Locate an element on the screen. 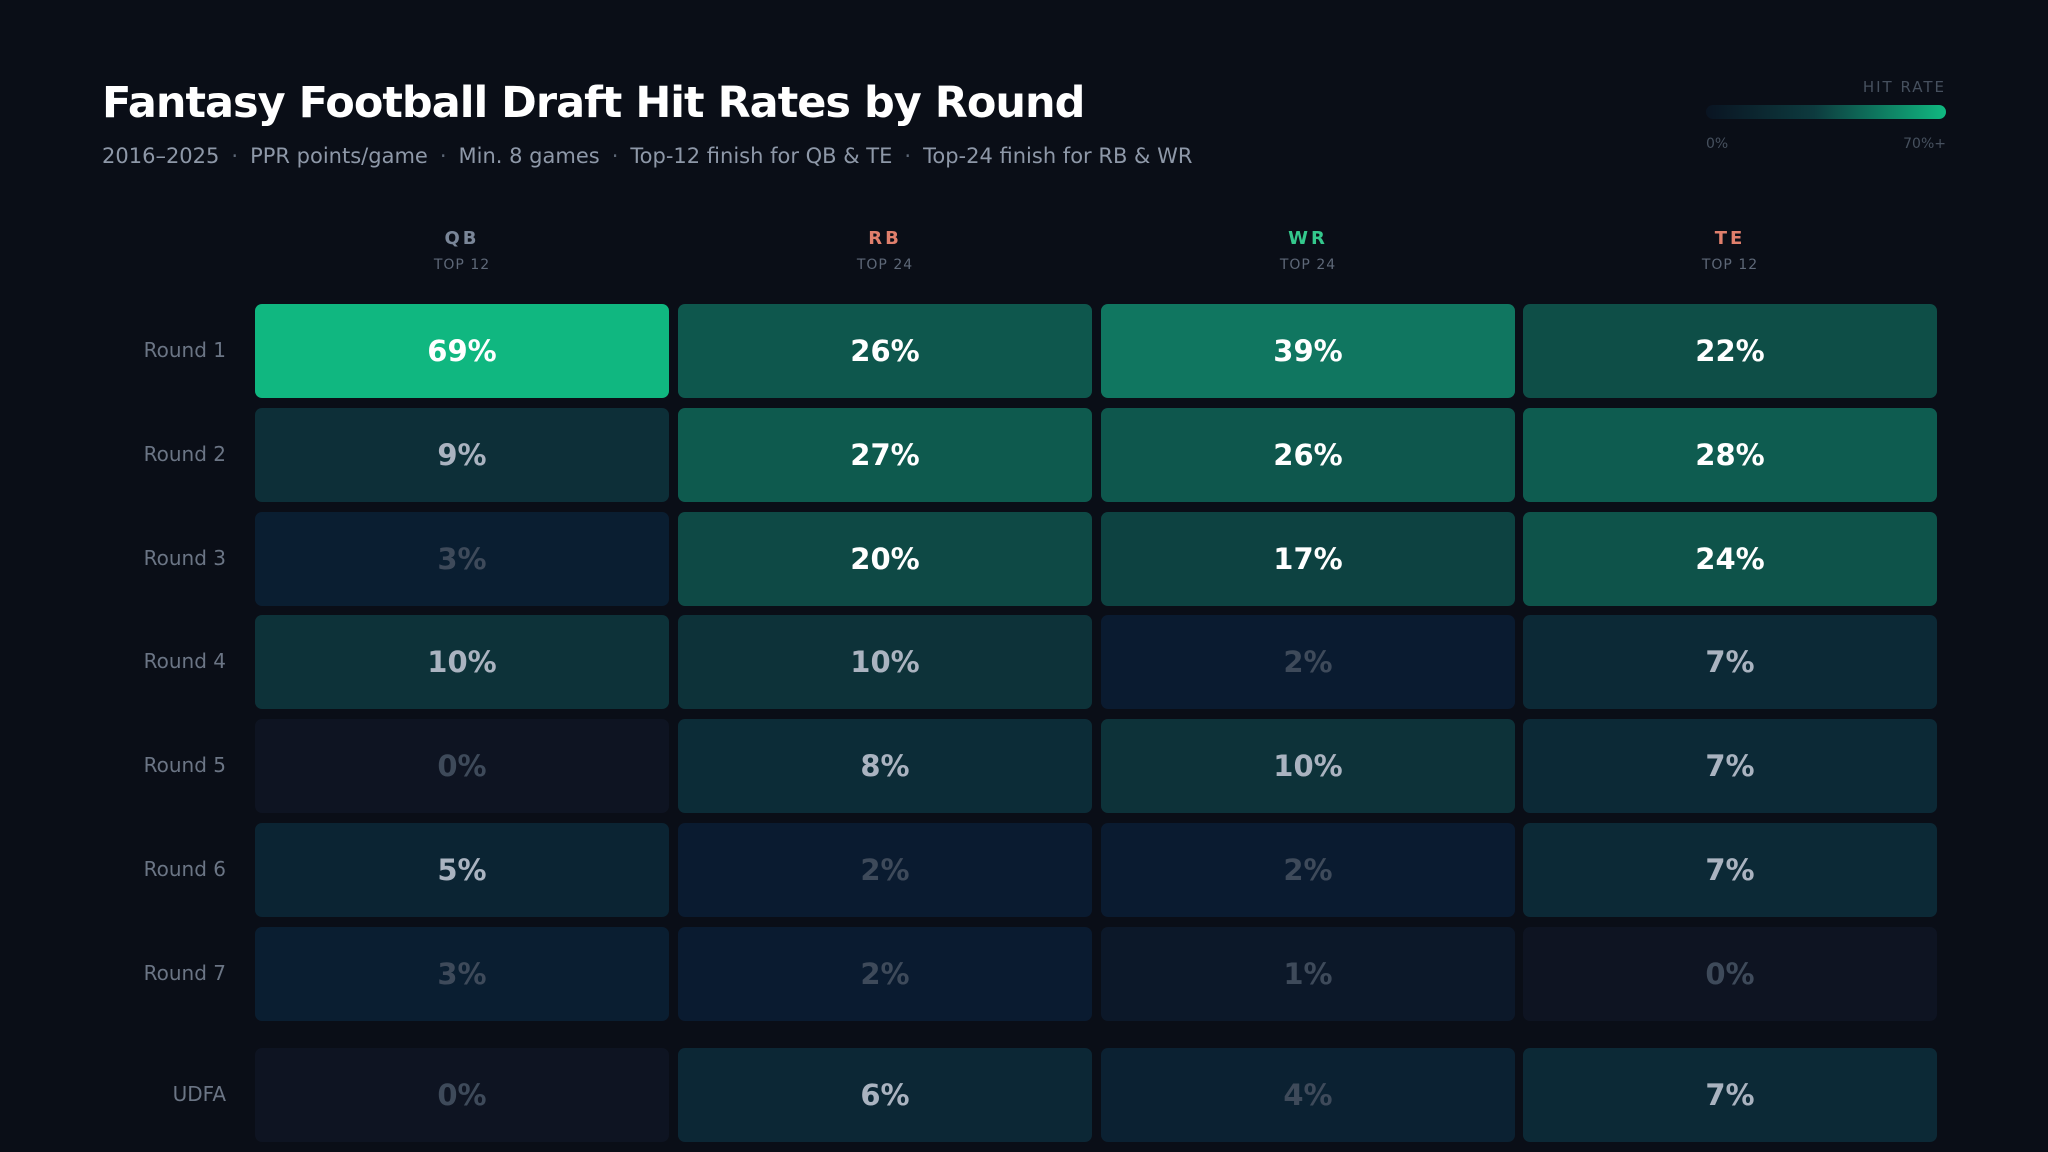 This screenshot has width=2048, height=1152. heatmap-cell-round-7-qb: 3% is located at coordinates (462, 974).